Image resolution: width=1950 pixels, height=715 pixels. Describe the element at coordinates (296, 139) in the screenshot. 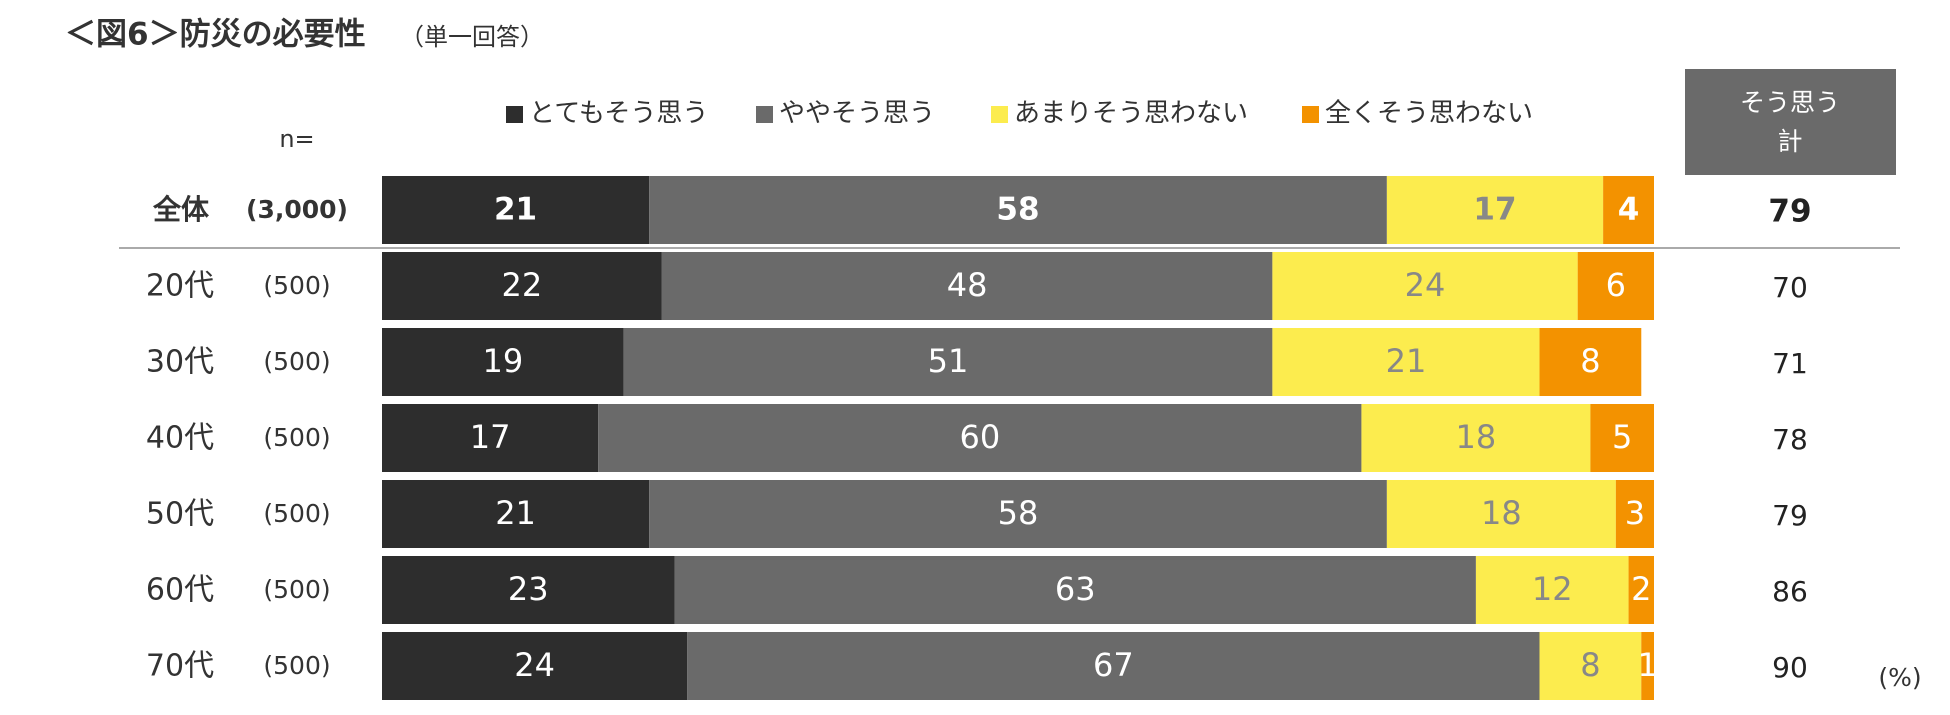

I see `n-header: n=` at that location.